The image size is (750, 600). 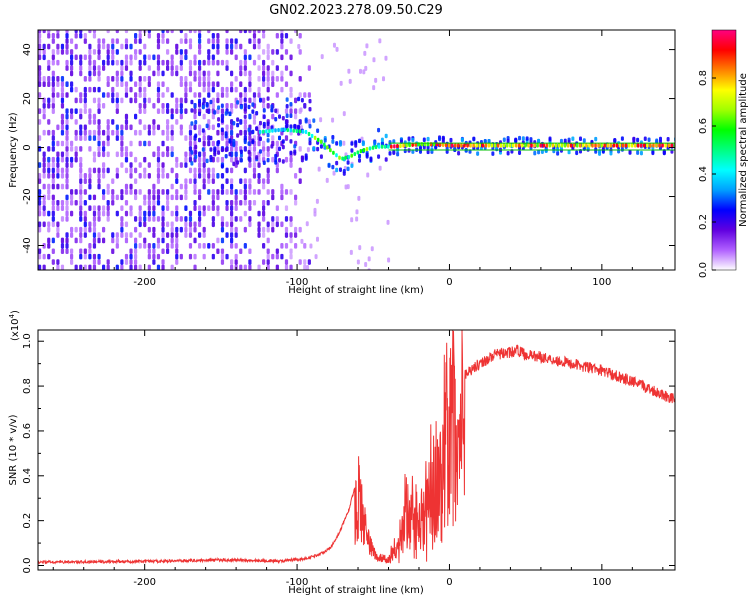 What do you see at coordinates (27, 341) in the screenshot?
I see `snr-y-tick-label: 1.0` at bounding box center [27, 341].